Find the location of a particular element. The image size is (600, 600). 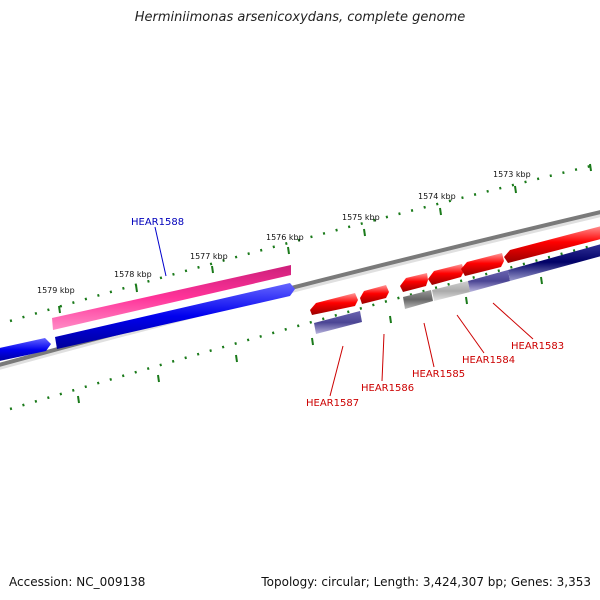

kbp-label: 1578 kbp is located at coordinates (133, 274).